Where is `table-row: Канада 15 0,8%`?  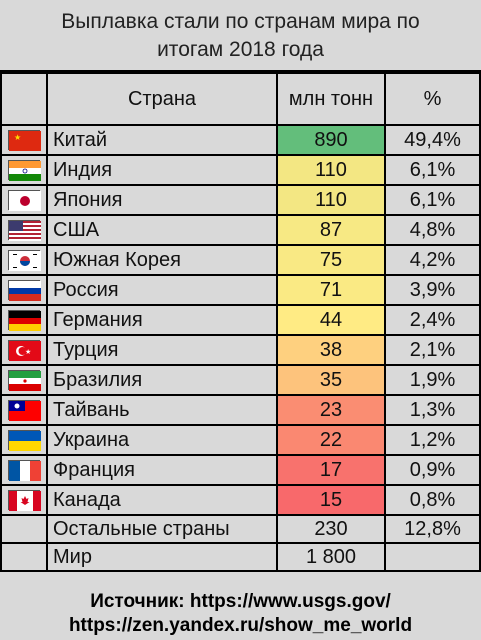
table-row: Канада 15 0,8% is located at coordinates (240, 500).